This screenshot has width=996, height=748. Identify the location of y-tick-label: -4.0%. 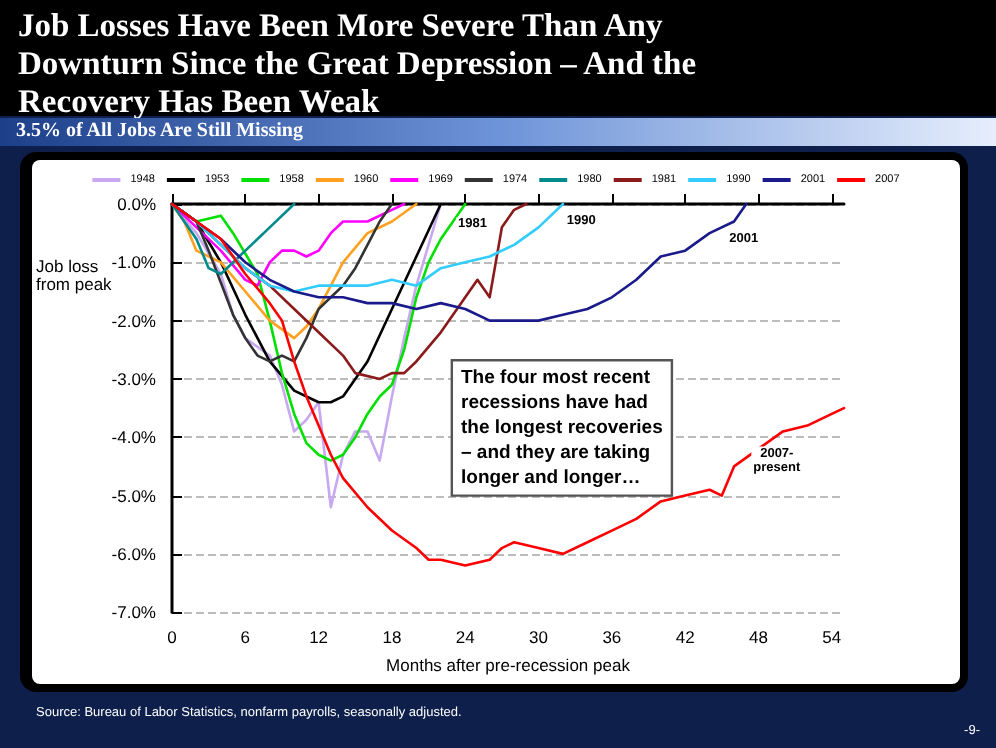
(134, 437).